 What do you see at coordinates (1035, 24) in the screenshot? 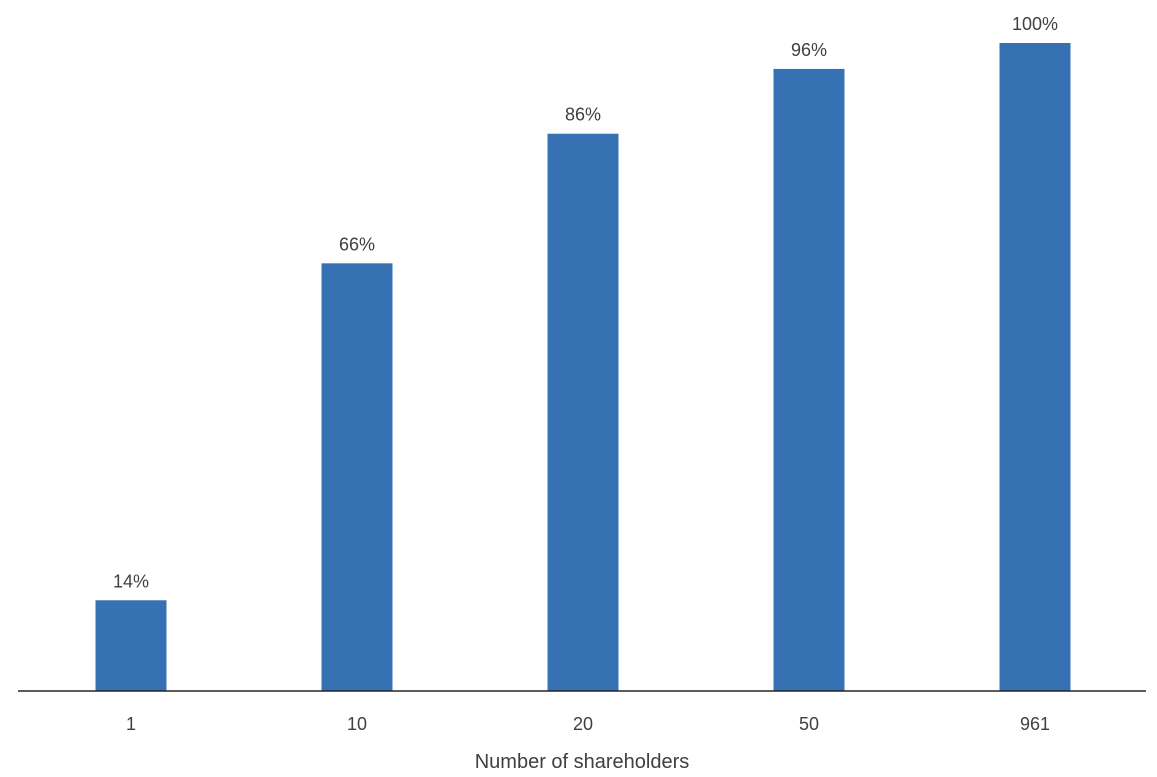
I see `data-label-961: 100%` at bounding box center [1035, 24].